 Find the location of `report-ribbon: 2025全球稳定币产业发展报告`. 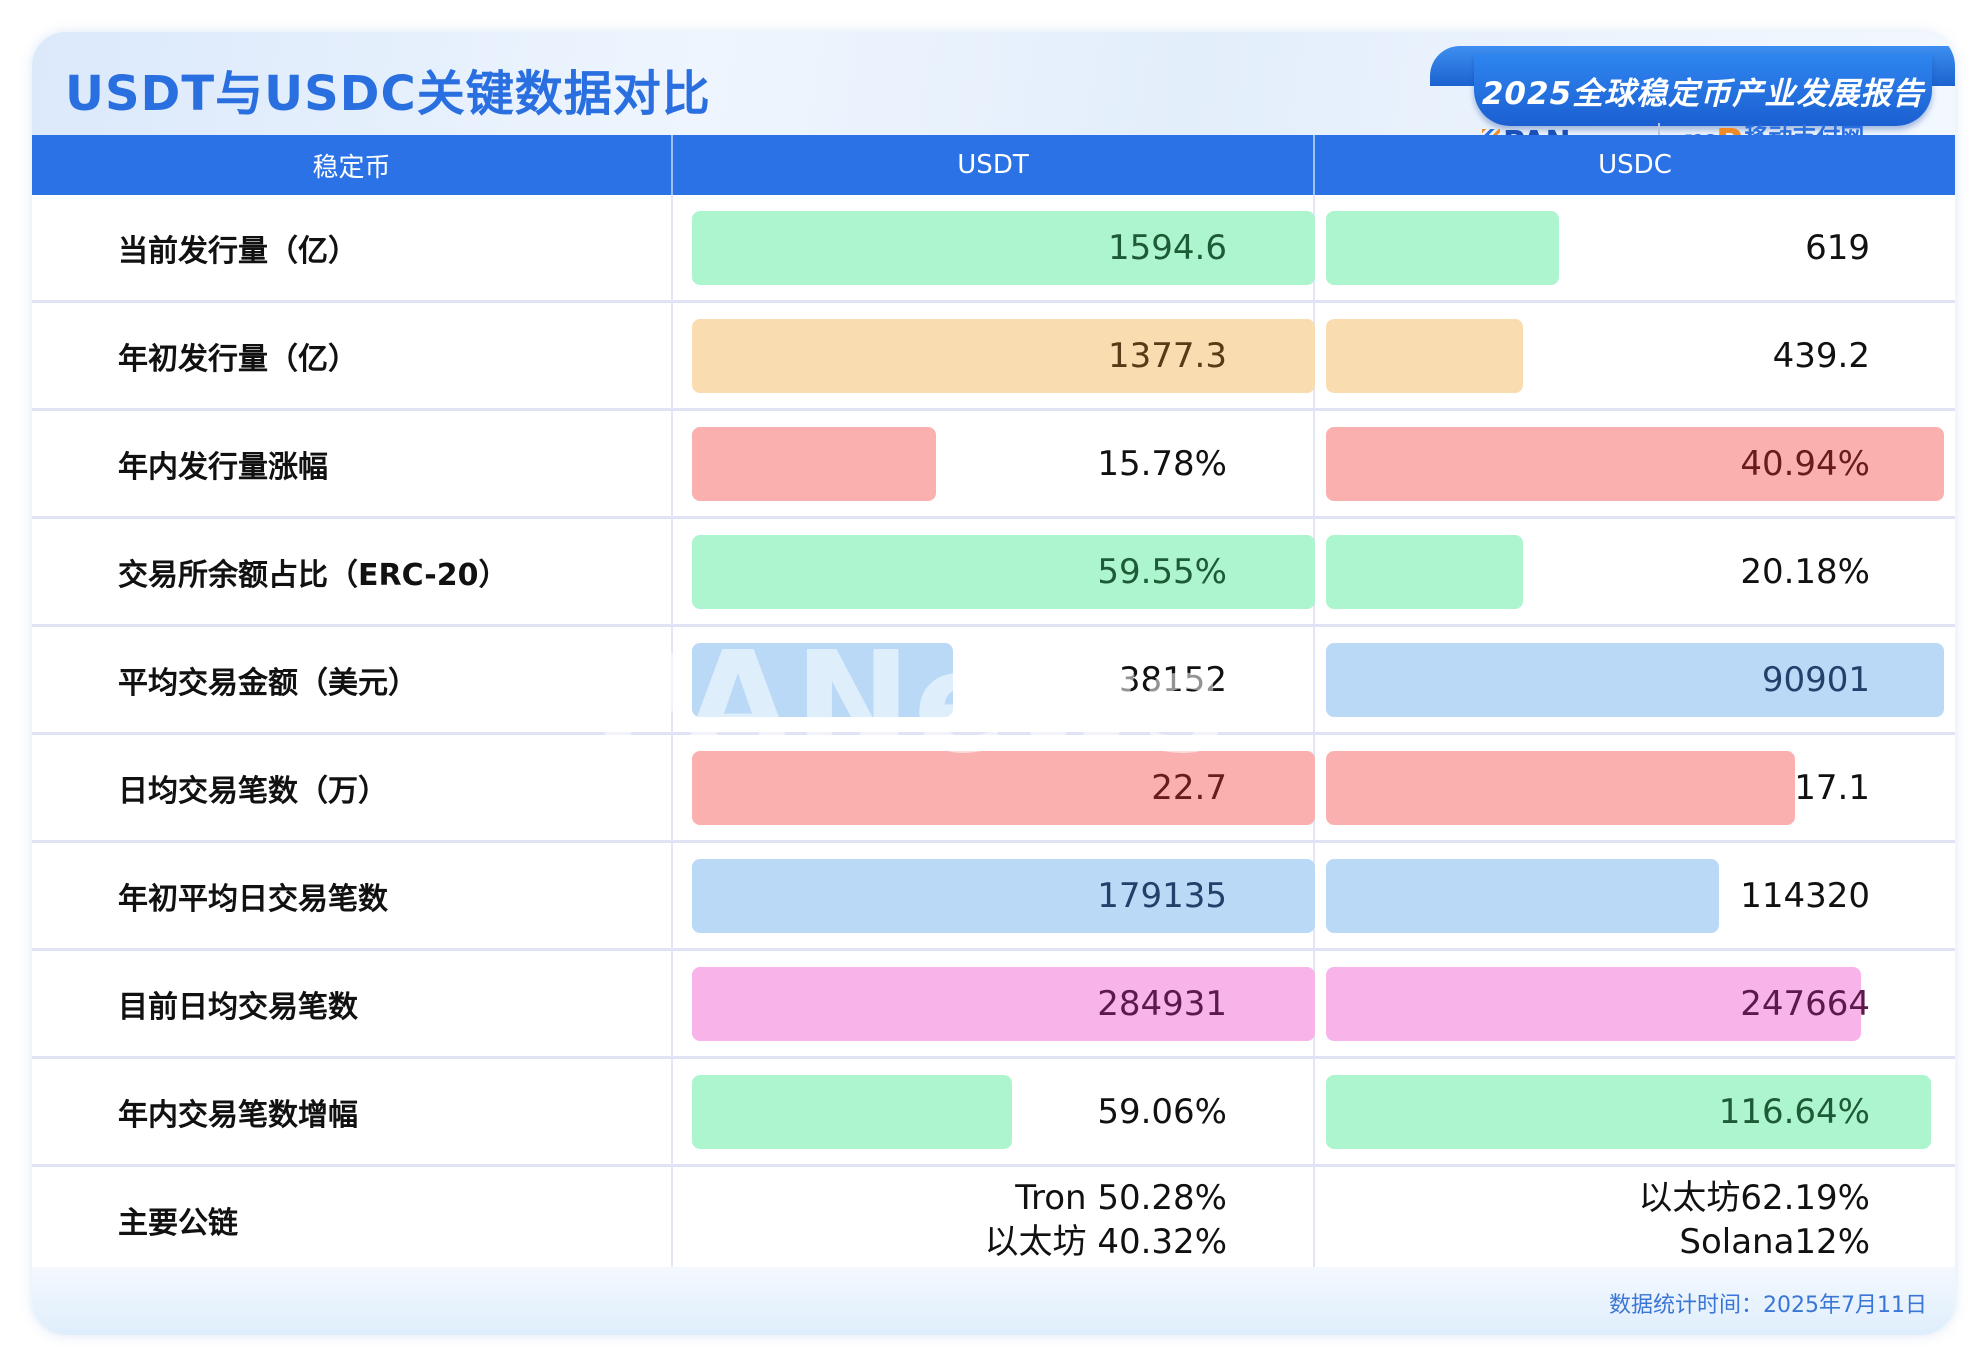

report-ribbon: 2025全球稳定币产业发展报告 is located at coordinates (1692, 94).